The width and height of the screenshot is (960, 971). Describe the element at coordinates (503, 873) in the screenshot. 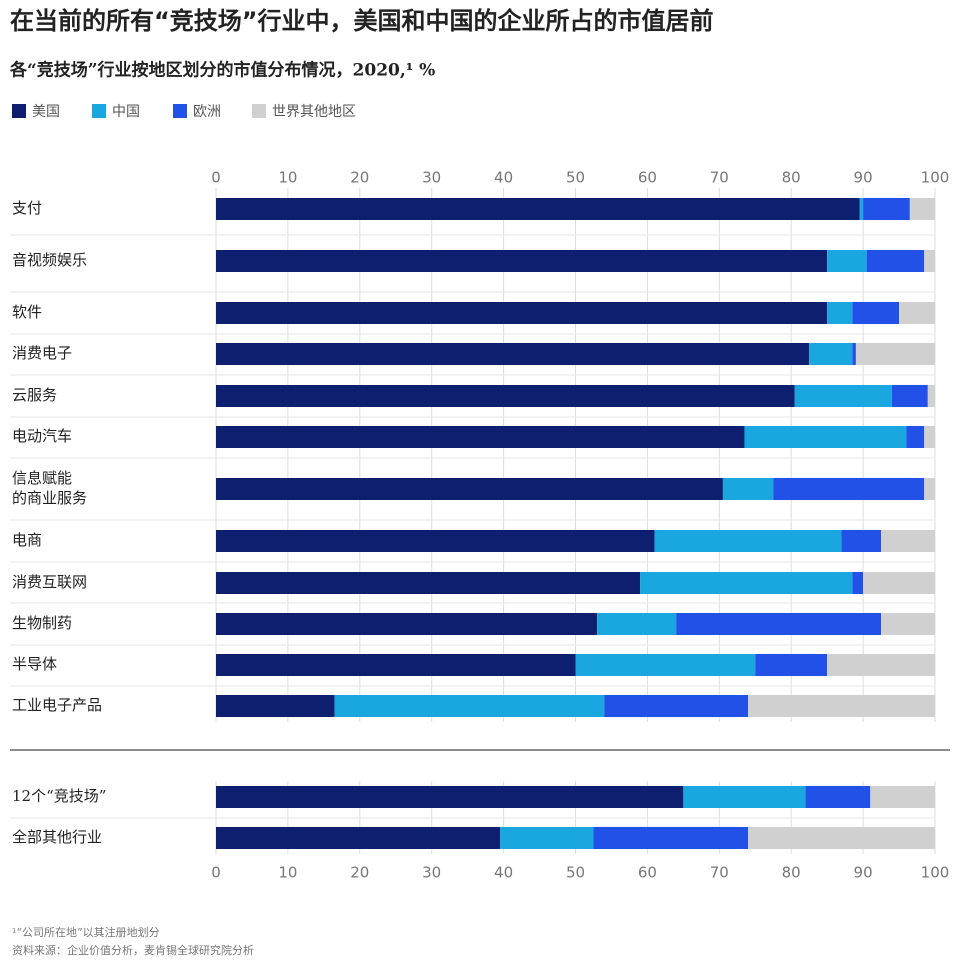

I see `x-tick-label: 40` at that location.